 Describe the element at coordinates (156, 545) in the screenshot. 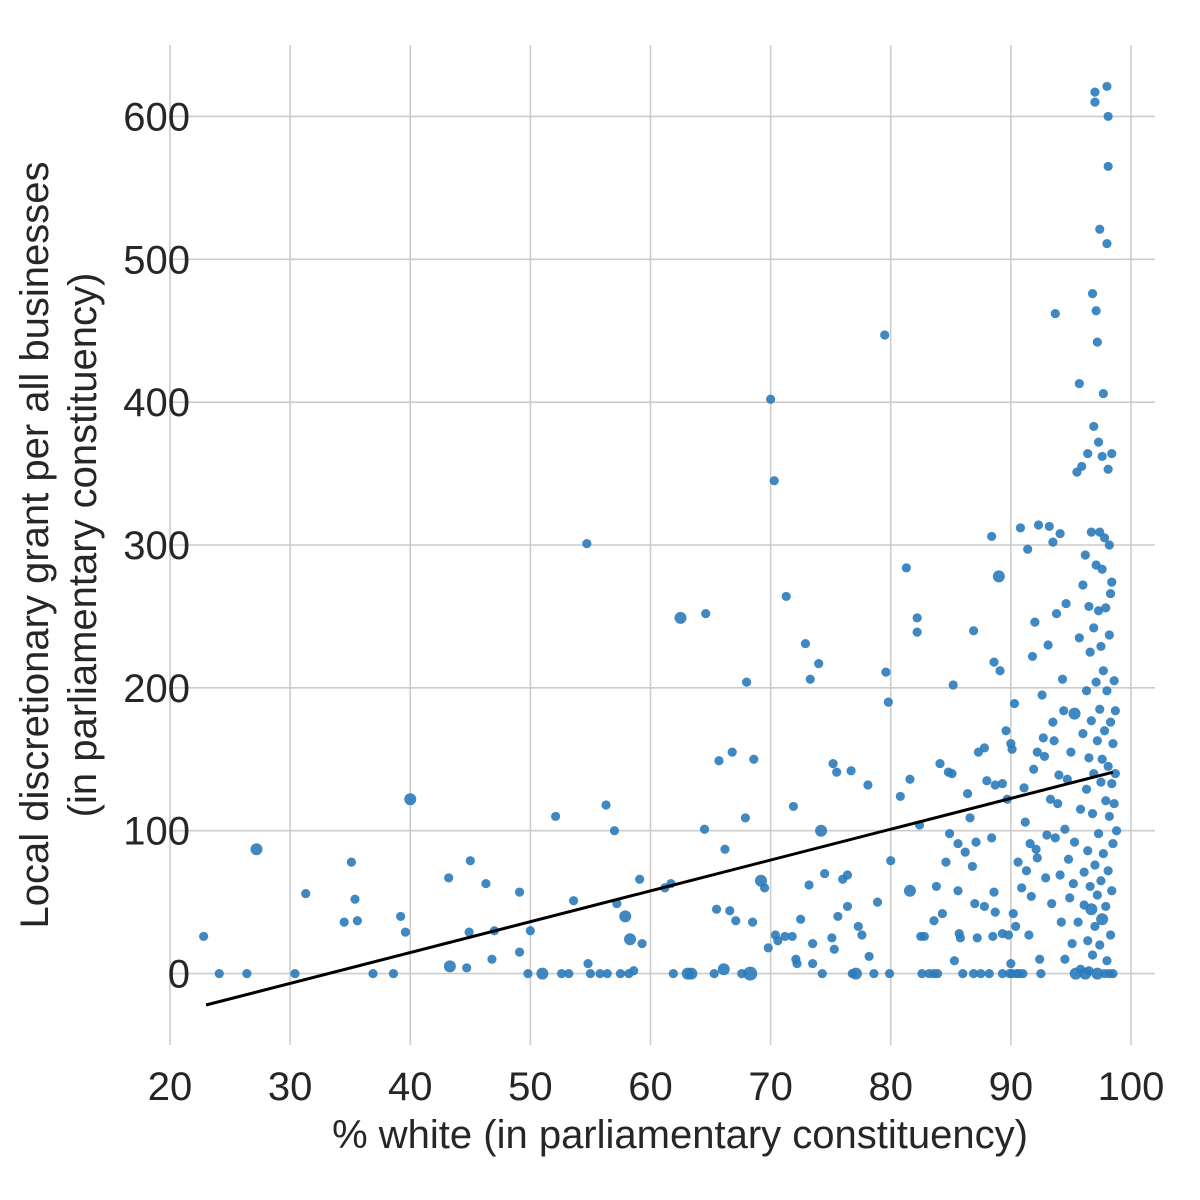

I see `y-tick-labels: 0 100 200 300 400 500 600` at that location.